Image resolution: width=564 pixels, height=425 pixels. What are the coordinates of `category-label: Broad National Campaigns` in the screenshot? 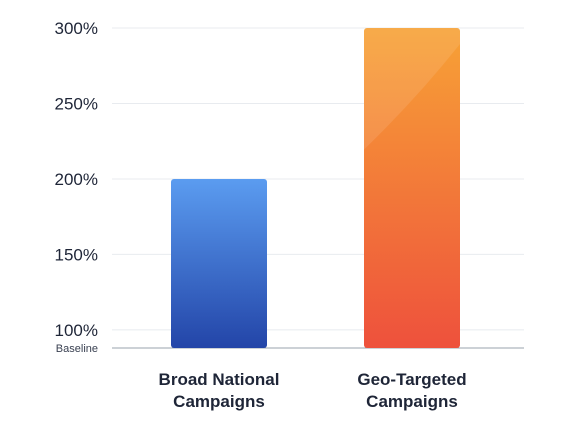 It's located at (219, 390).